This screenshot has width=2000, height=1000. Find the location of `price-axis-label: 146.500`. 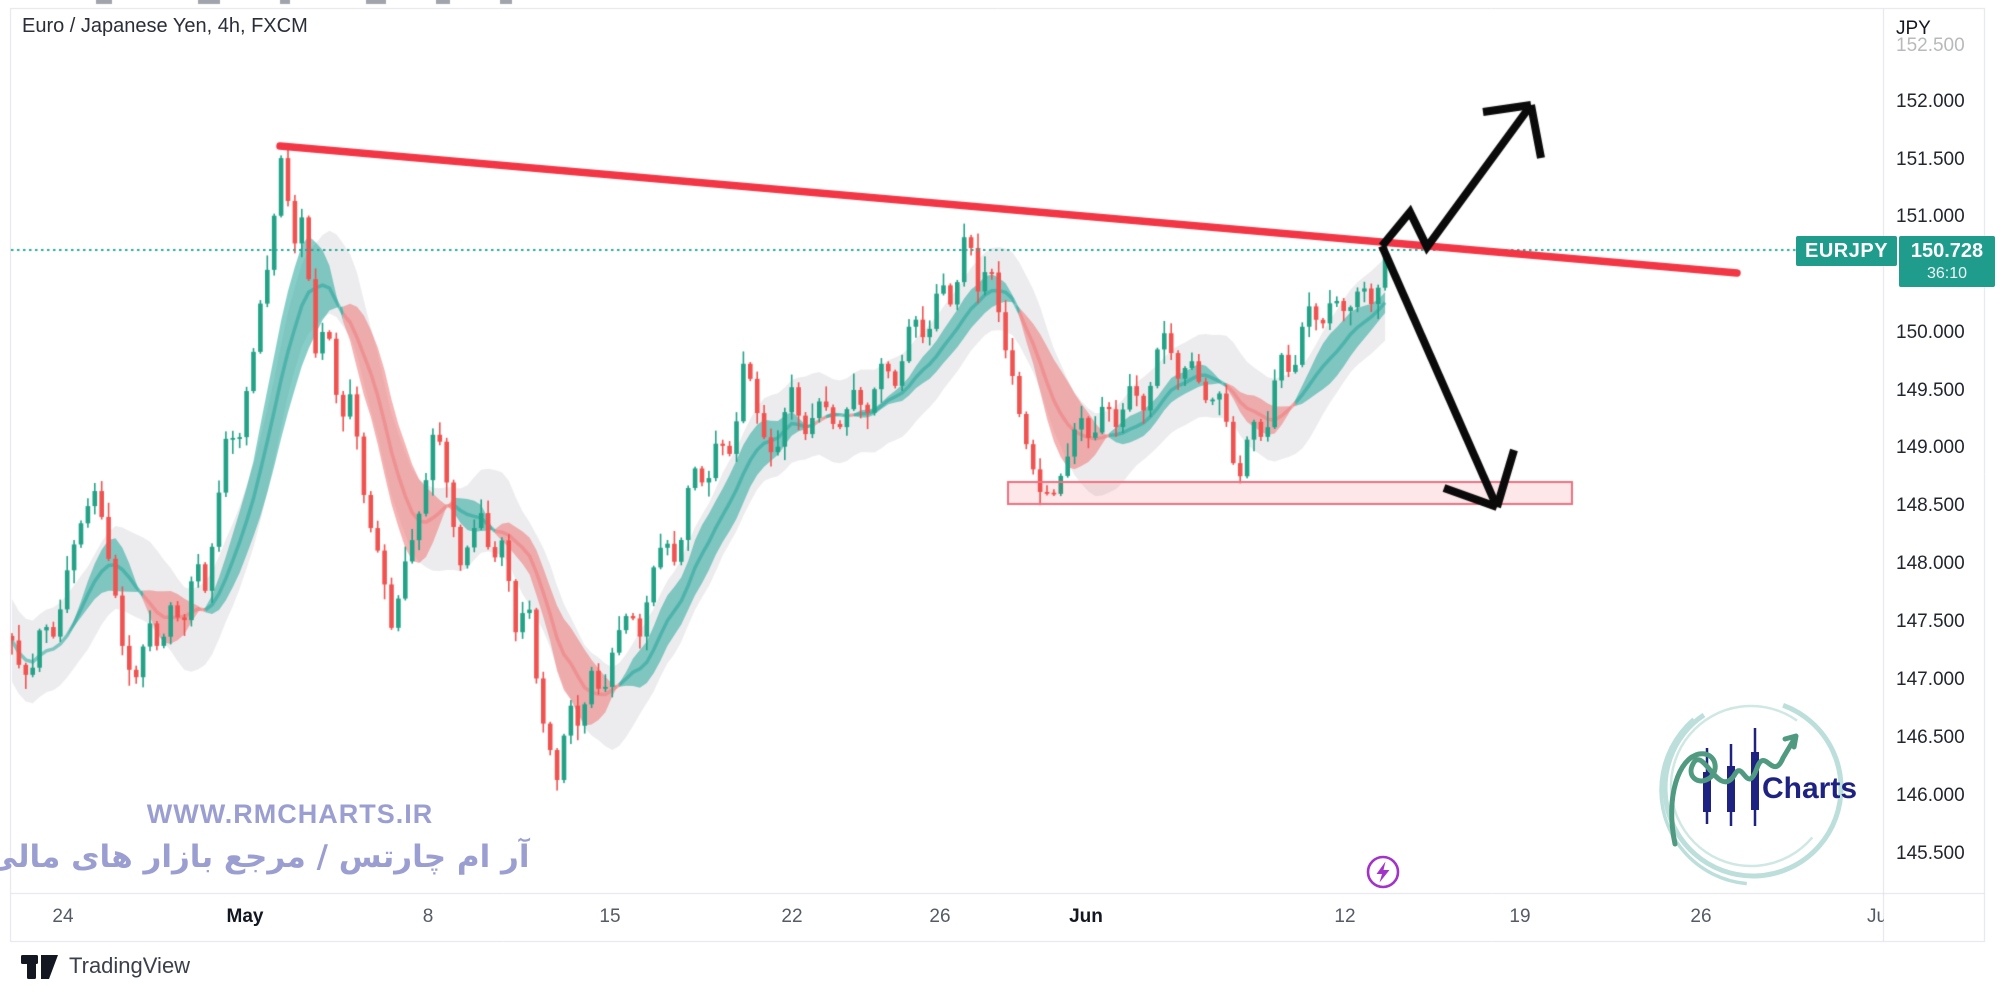

price-axis-label: 146.500 is located at coordinates (1930, 737).